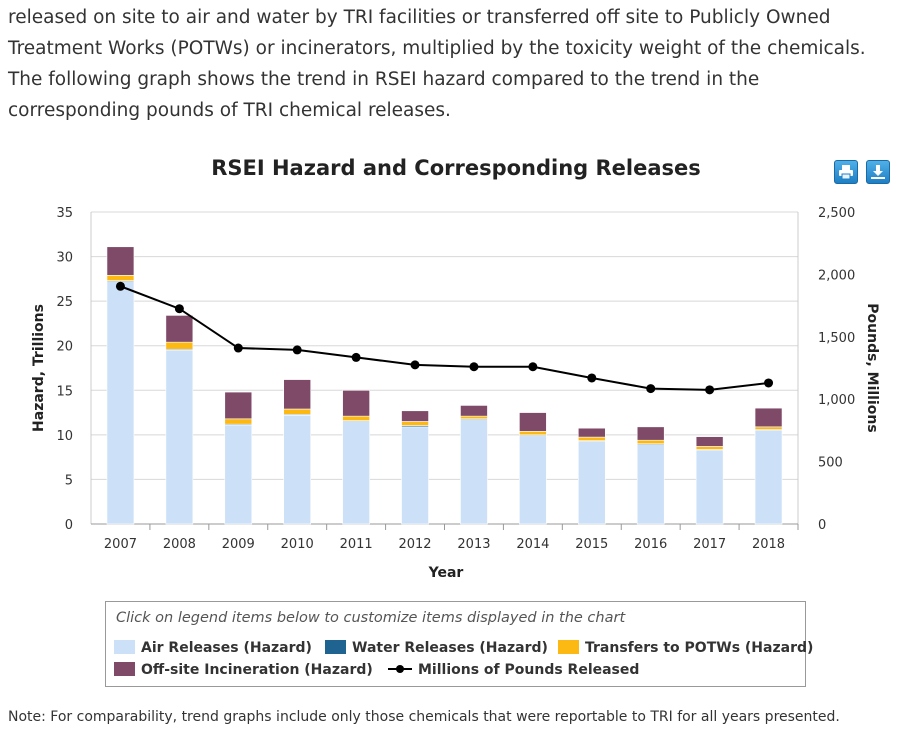 This screenshot has height=732, width=902. What do you see at coordinates (257, 670) in the screenshot?
I see `legend-label: Off-site Incineration (Hazard)` at bounding box center [257, 670].